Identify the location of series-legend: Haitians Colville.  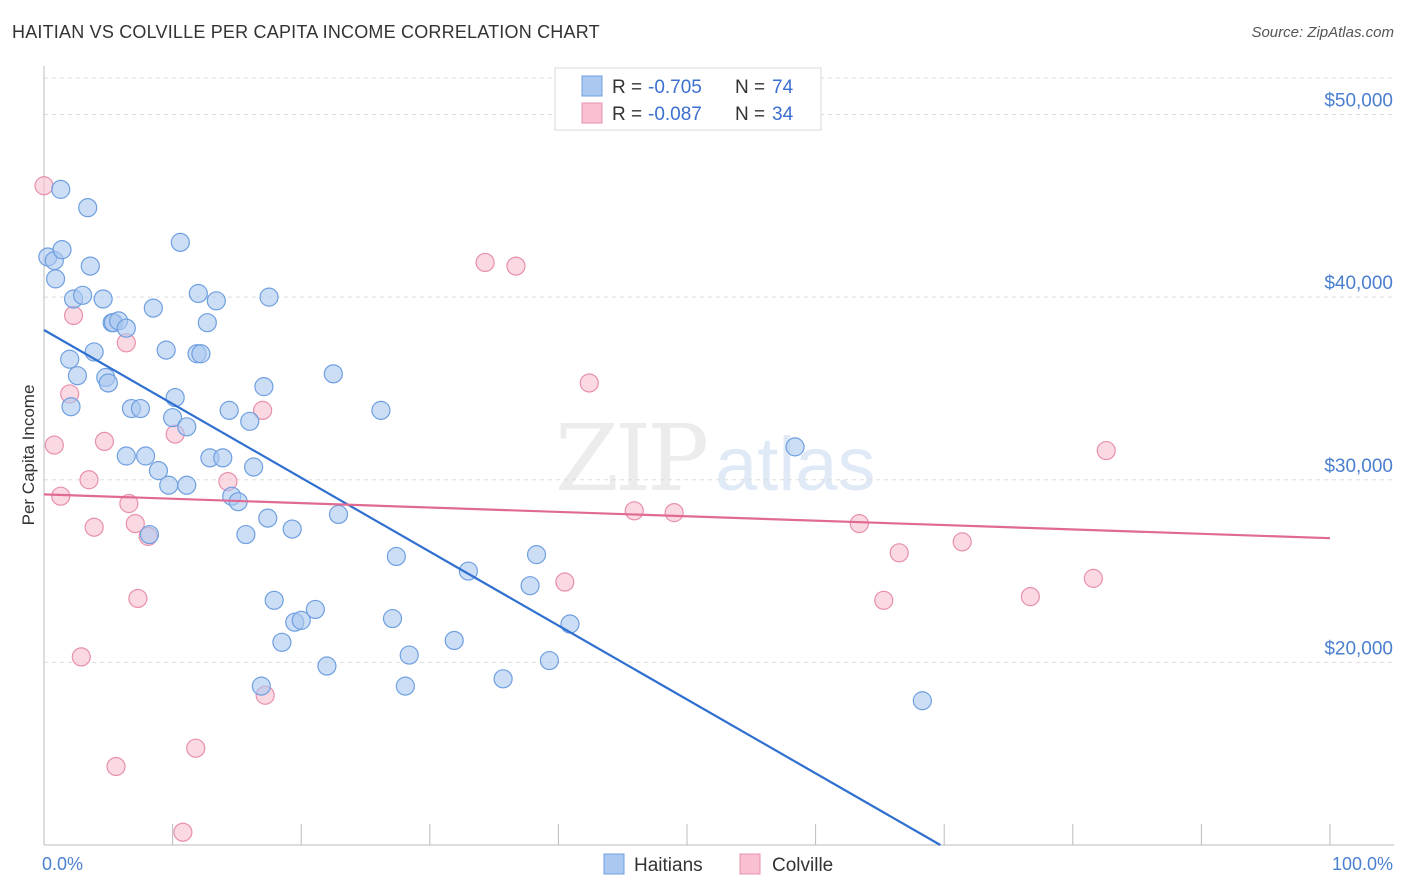
(718, 864).